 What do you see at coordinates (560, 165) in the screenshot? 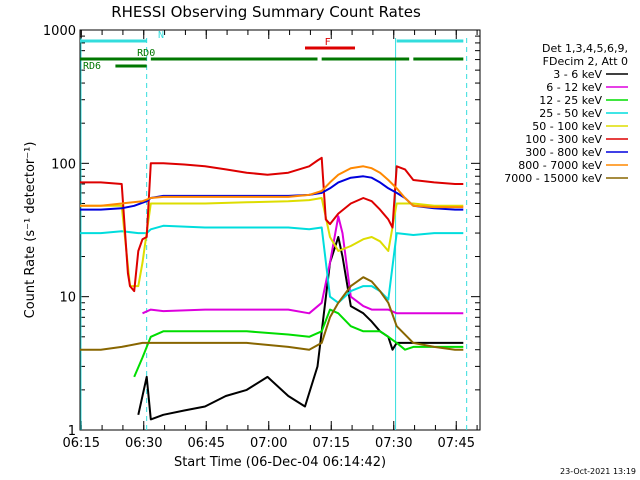
I see `legend-entry-label: 800 - 7000 keV` at bounding box center [560, 165].